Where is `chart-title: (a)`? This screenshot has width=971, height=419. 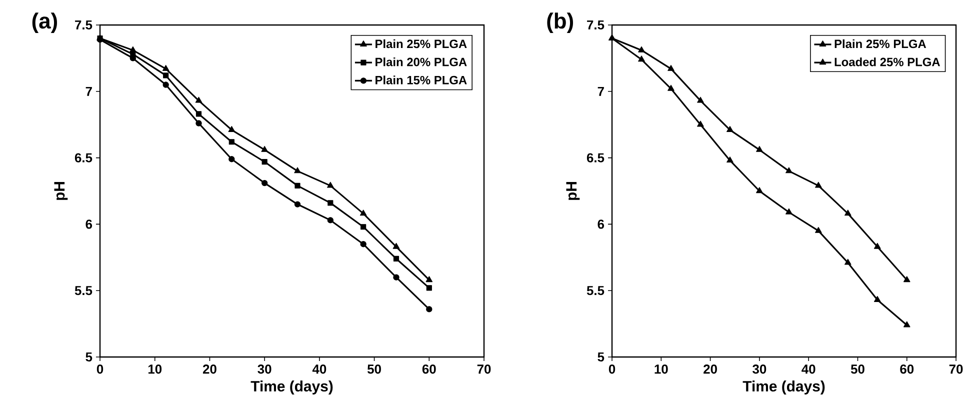 chart-title: (a) is located at coordinates (44, 23).